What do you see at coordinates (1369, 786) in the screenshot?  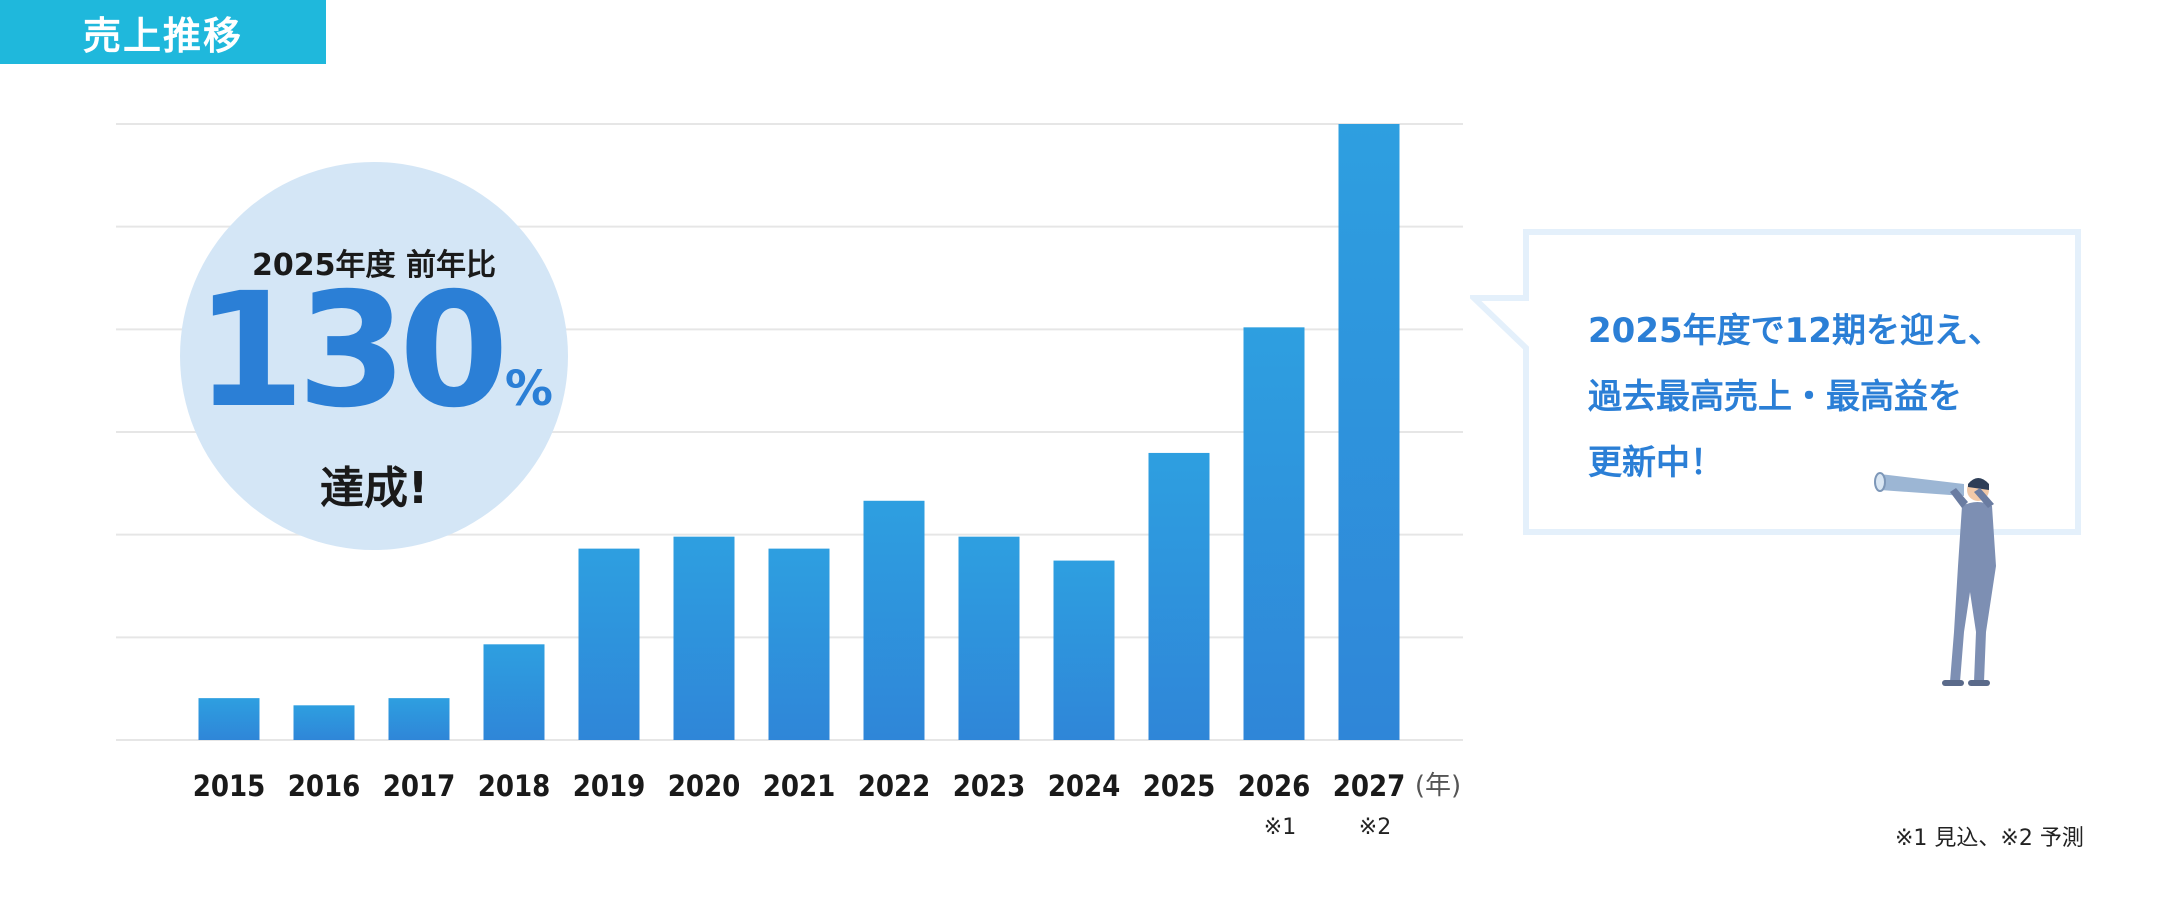 I see `x-tick-label: 2027` at bounding box center [1369, 786].